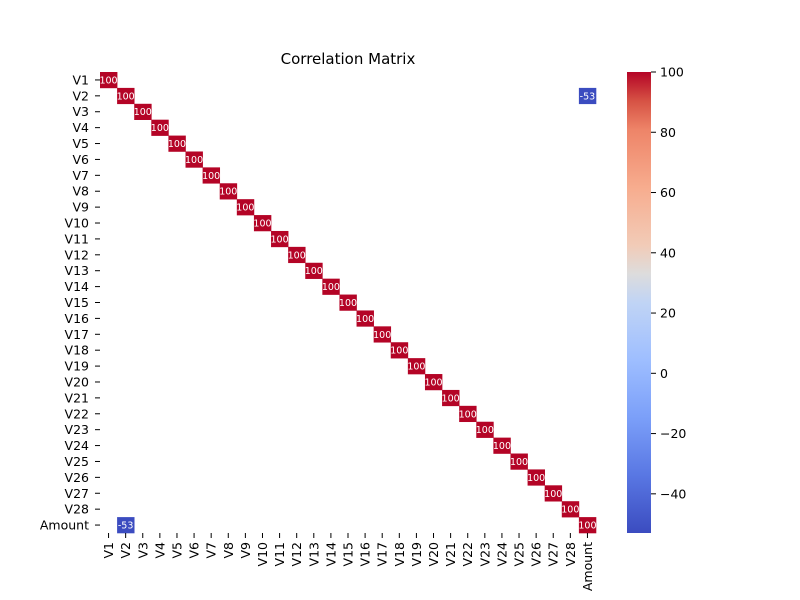 The width and height of the screenshot is (800, 600). What do you see at coordinates (664, 373) in the screenshot?
I see `colorbar-tick-label: 0` at bounding box center [664, 373].